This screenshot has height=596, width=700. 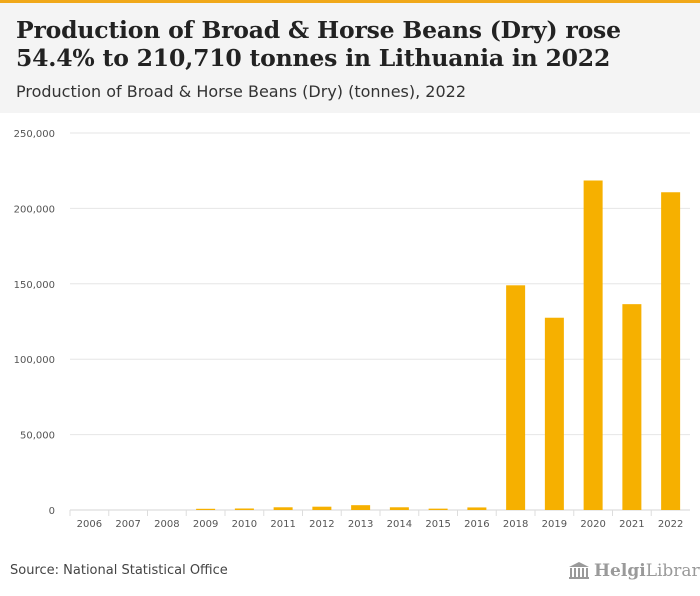 What do you see at coordinates (282, 524) in the screenshot?
I see `x-tick-label: 2011` at bounding box center [282, 524].